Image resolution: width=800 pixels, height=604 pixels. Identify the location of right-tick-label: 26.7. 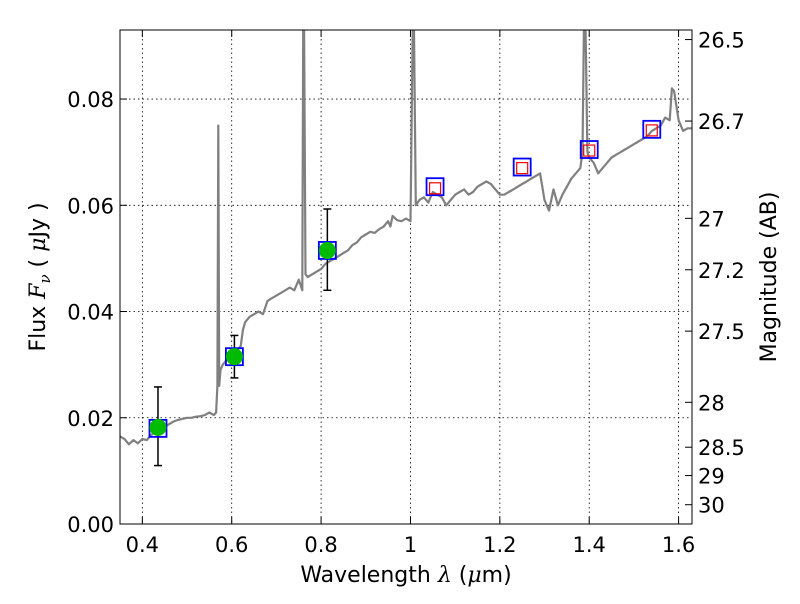
(721, 122).